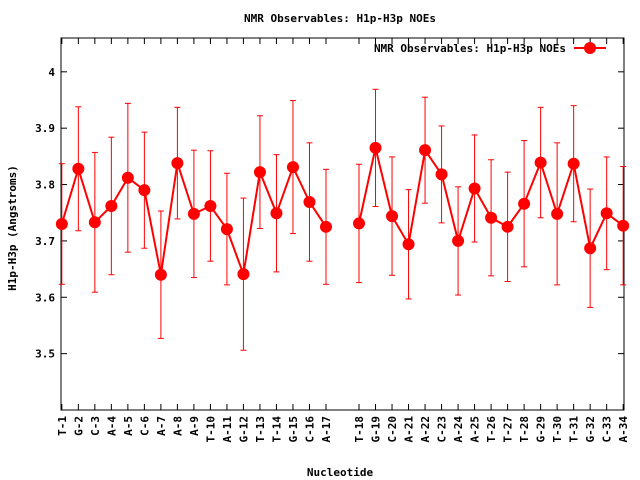 The image size is (640, 480). Describe the element at coordinates (45, 185) in the screenshot. I see `y-tick-label: 3.8` at that location.